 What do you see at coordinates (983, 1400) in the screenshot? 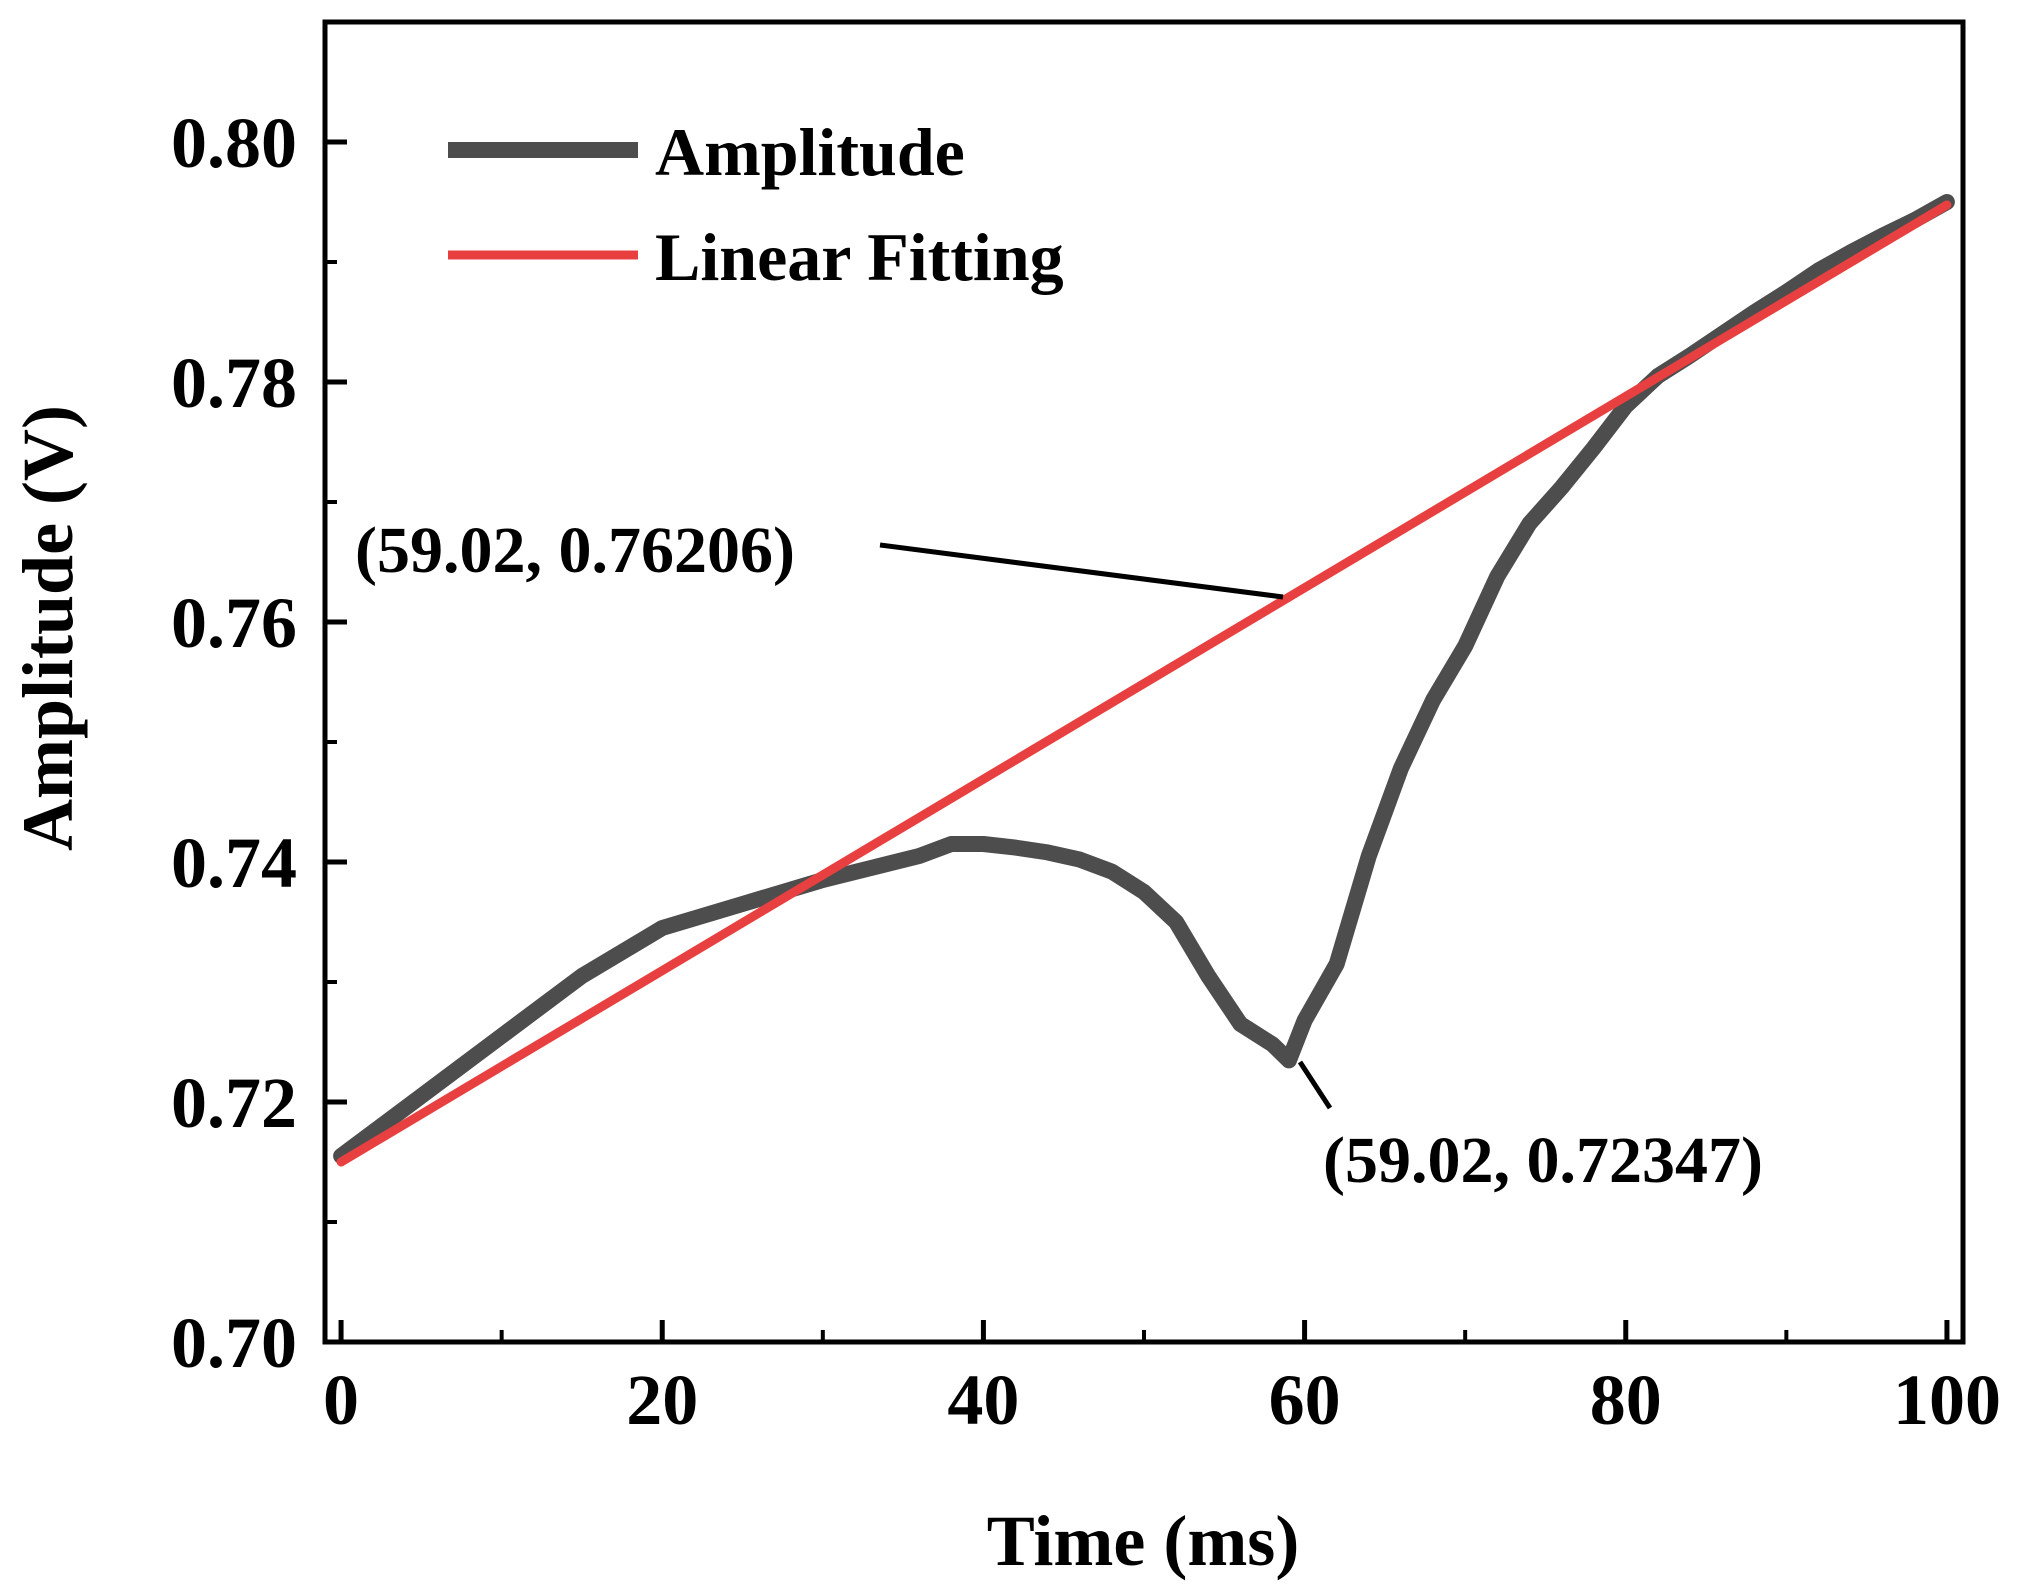
I see `x-tick-label: 40` at bounding box center [983, 1400].